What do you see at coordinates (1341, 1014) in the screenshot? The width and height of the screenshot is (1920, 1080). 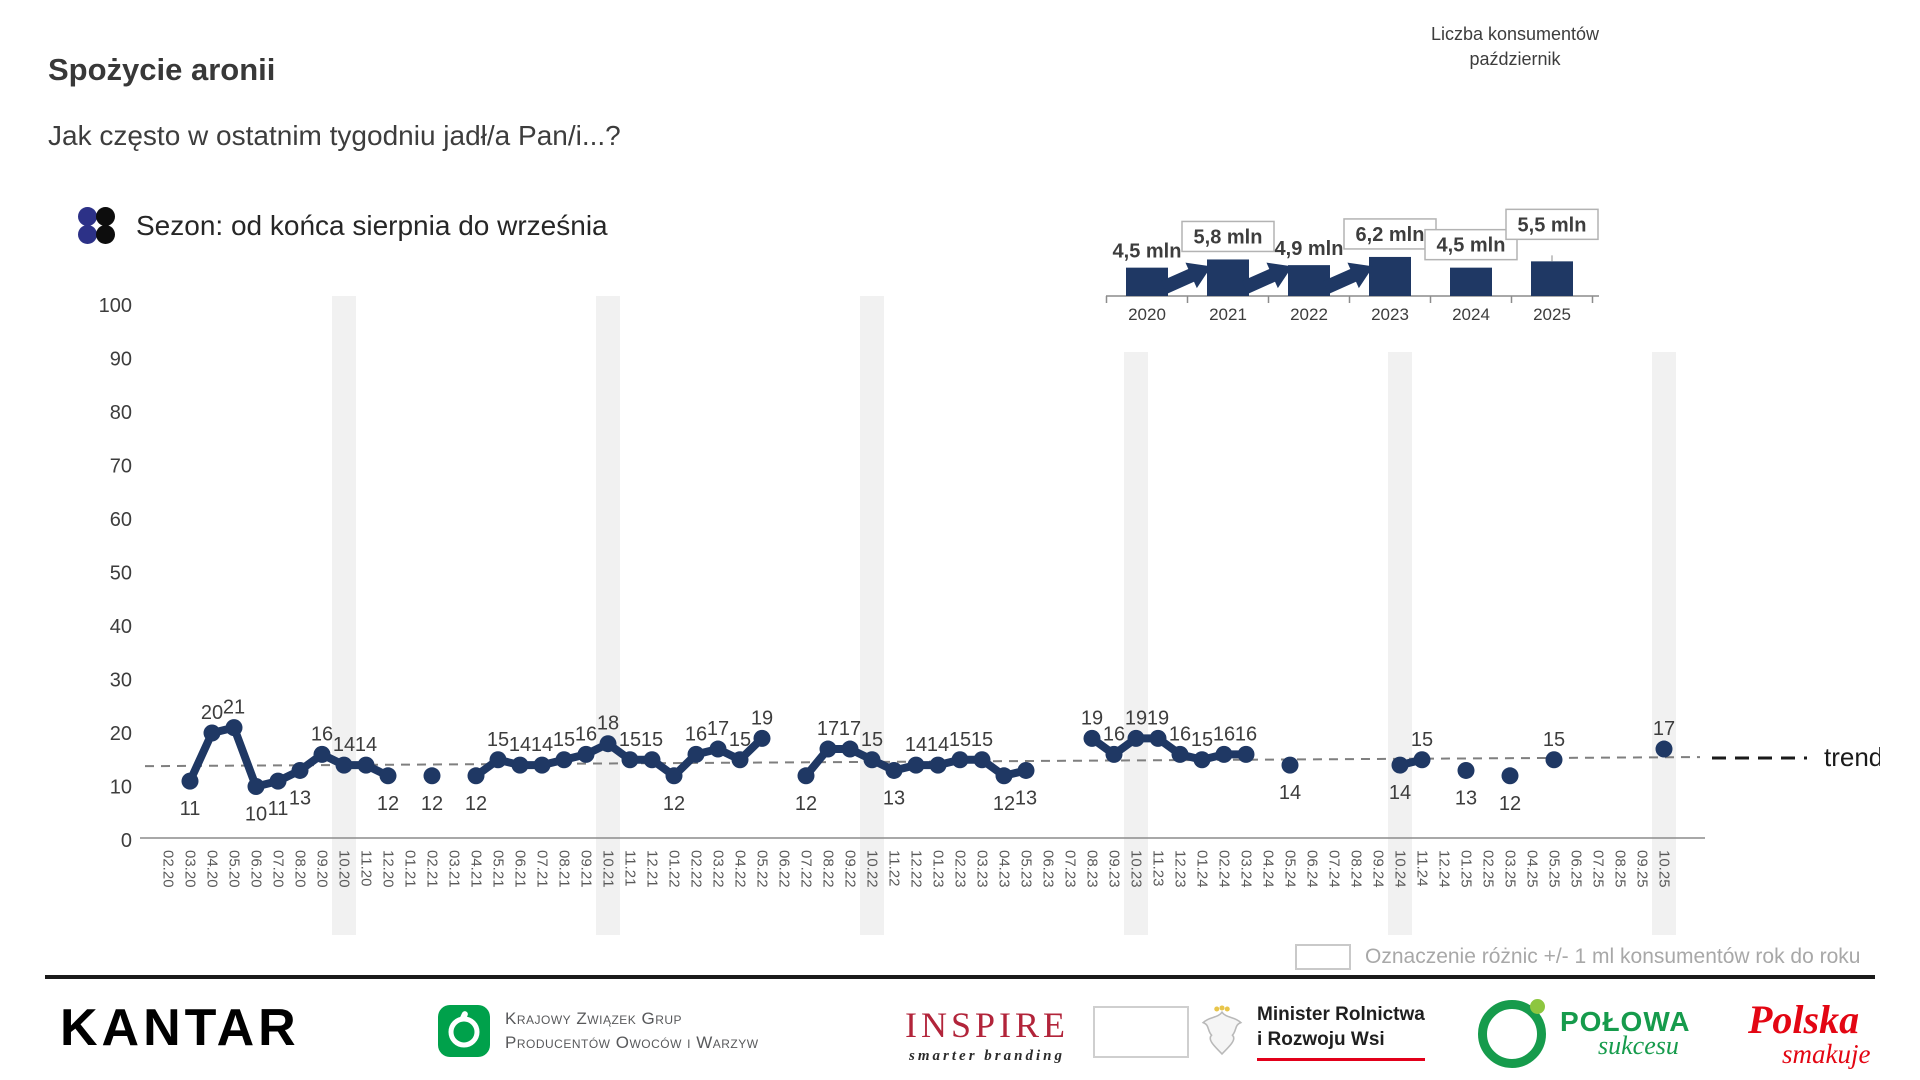 I see `minister-line1: Minister Rolnictwa` at bounding box center [1341, 1014].